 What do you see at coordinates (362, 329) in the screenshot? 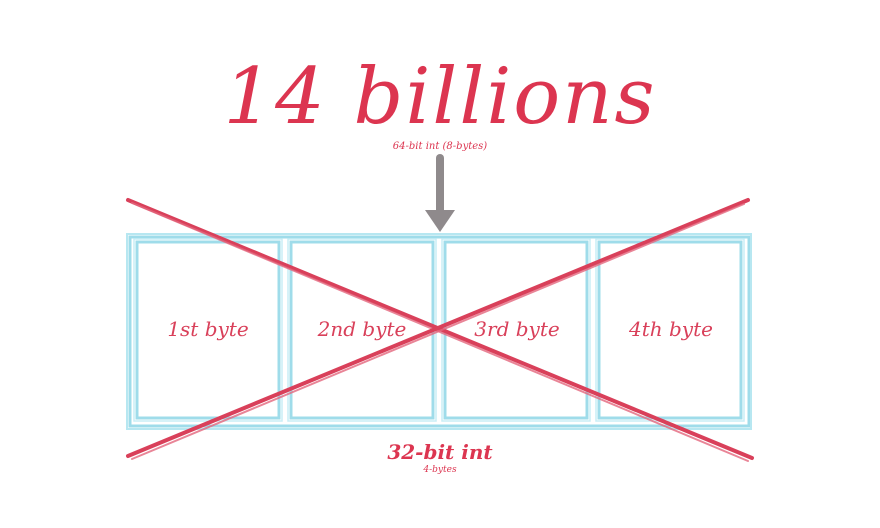
I see `byte-label-2: 2nd byte` at bounding box center [362, 329].